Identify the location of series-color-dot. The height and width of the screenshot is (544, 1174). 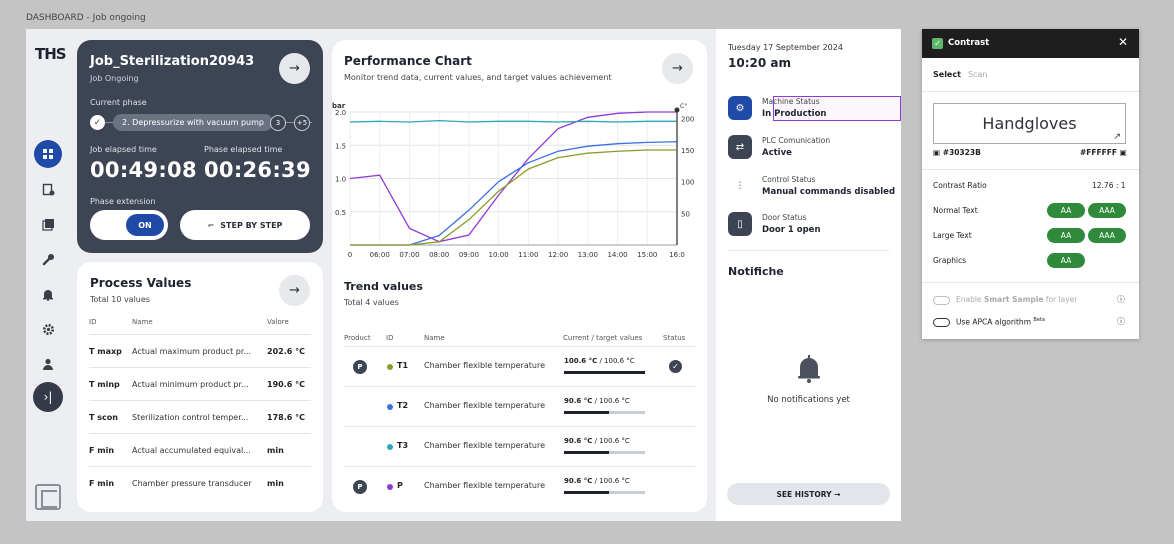
(390, 447).